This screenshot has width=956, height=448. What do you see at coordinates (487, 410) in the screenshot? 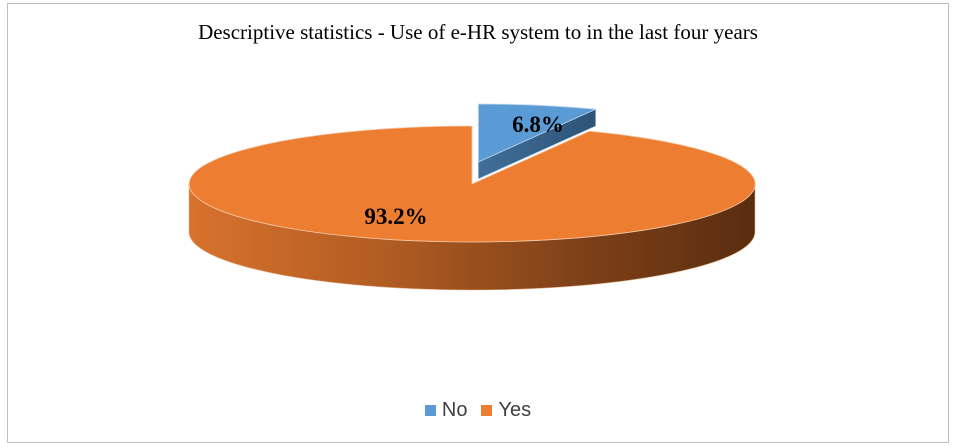
I see `legend-swatch-yes` at bounding box center [487, 410].